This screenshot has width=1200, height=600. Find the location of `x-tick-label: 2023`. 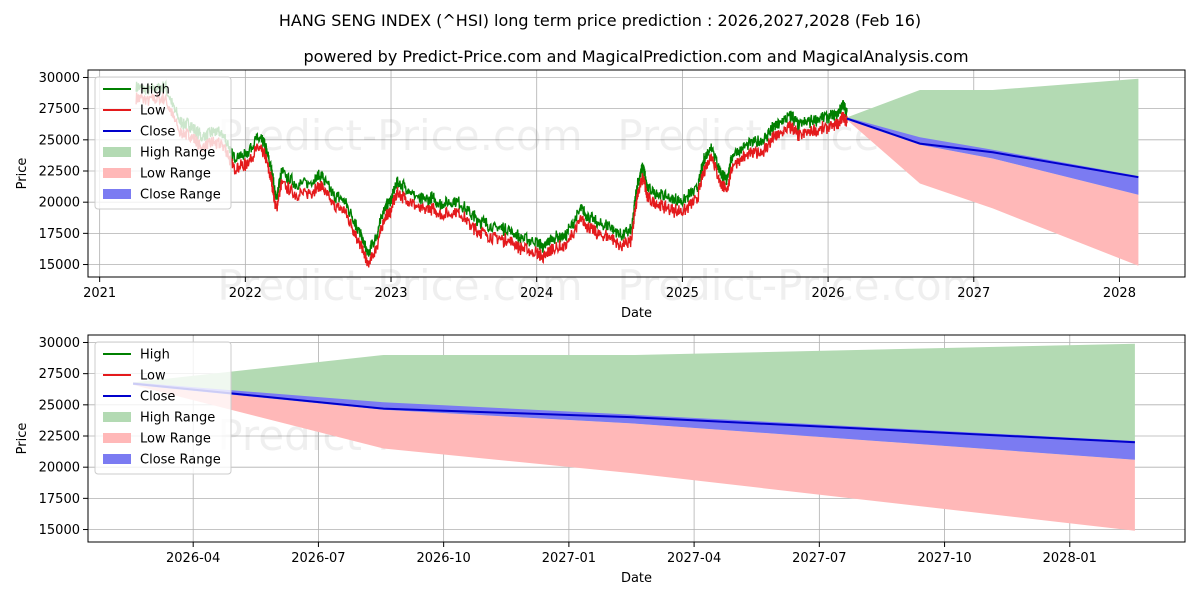

x-tick-label: 2023 is located at coordinates (390, 293).